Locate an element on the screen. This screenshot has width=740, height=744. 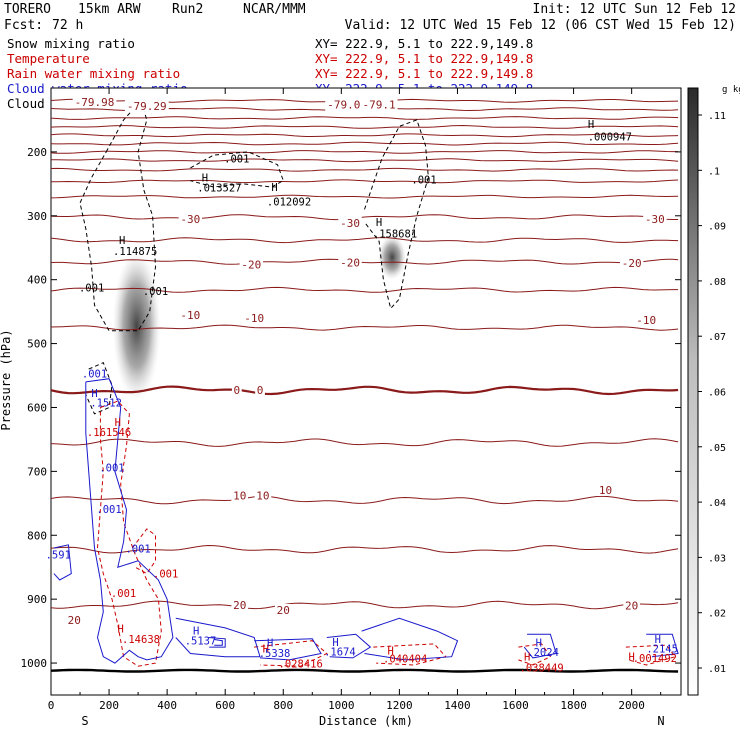
rain-label: .028416 is located at coordinates (301, 665).